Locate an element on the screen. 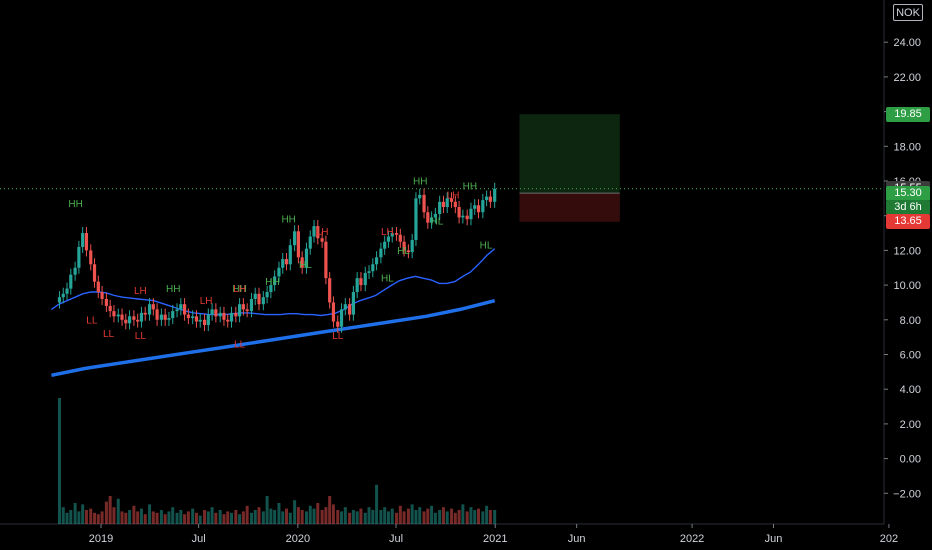 The width and height of the screenshot is (932, 550). short-moving-average is located at coordinates (273, 282).